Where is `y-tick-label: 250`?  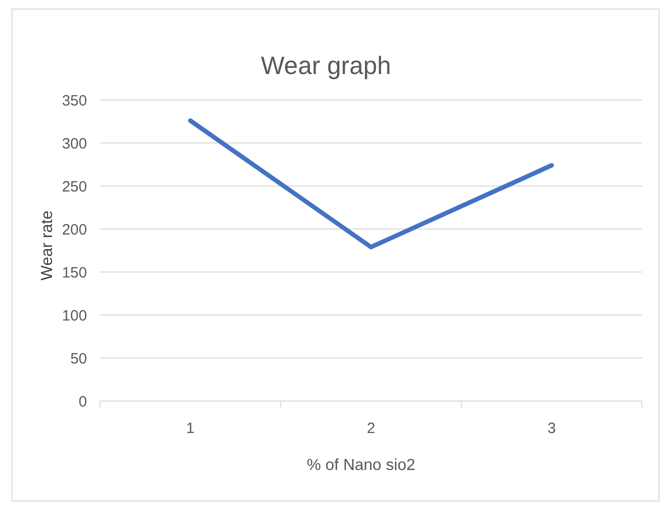
y-tick-label: 250 is located at coordinates (74, 187).